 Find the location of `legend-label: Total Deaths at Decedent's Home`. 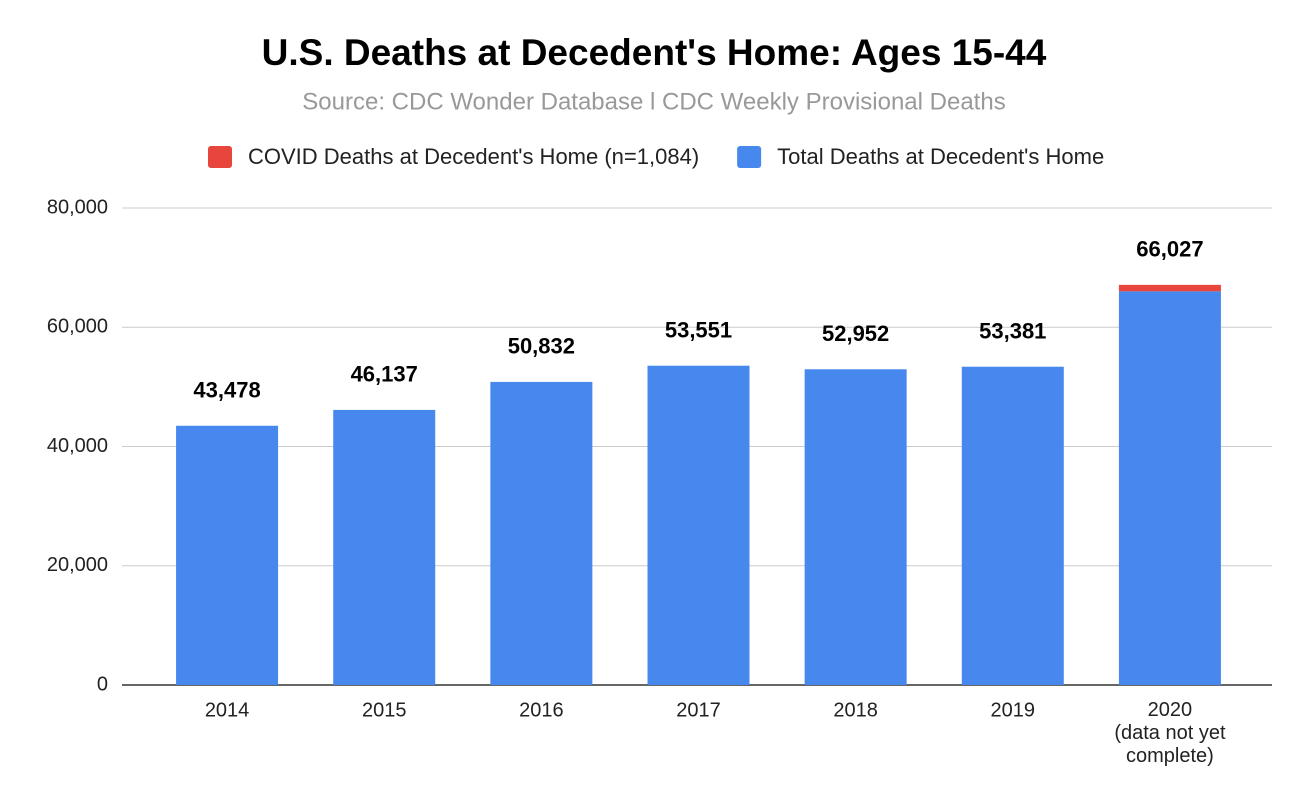

legend-label: Total Deaths at Decedent's Home is located at coordinates (940, 156).